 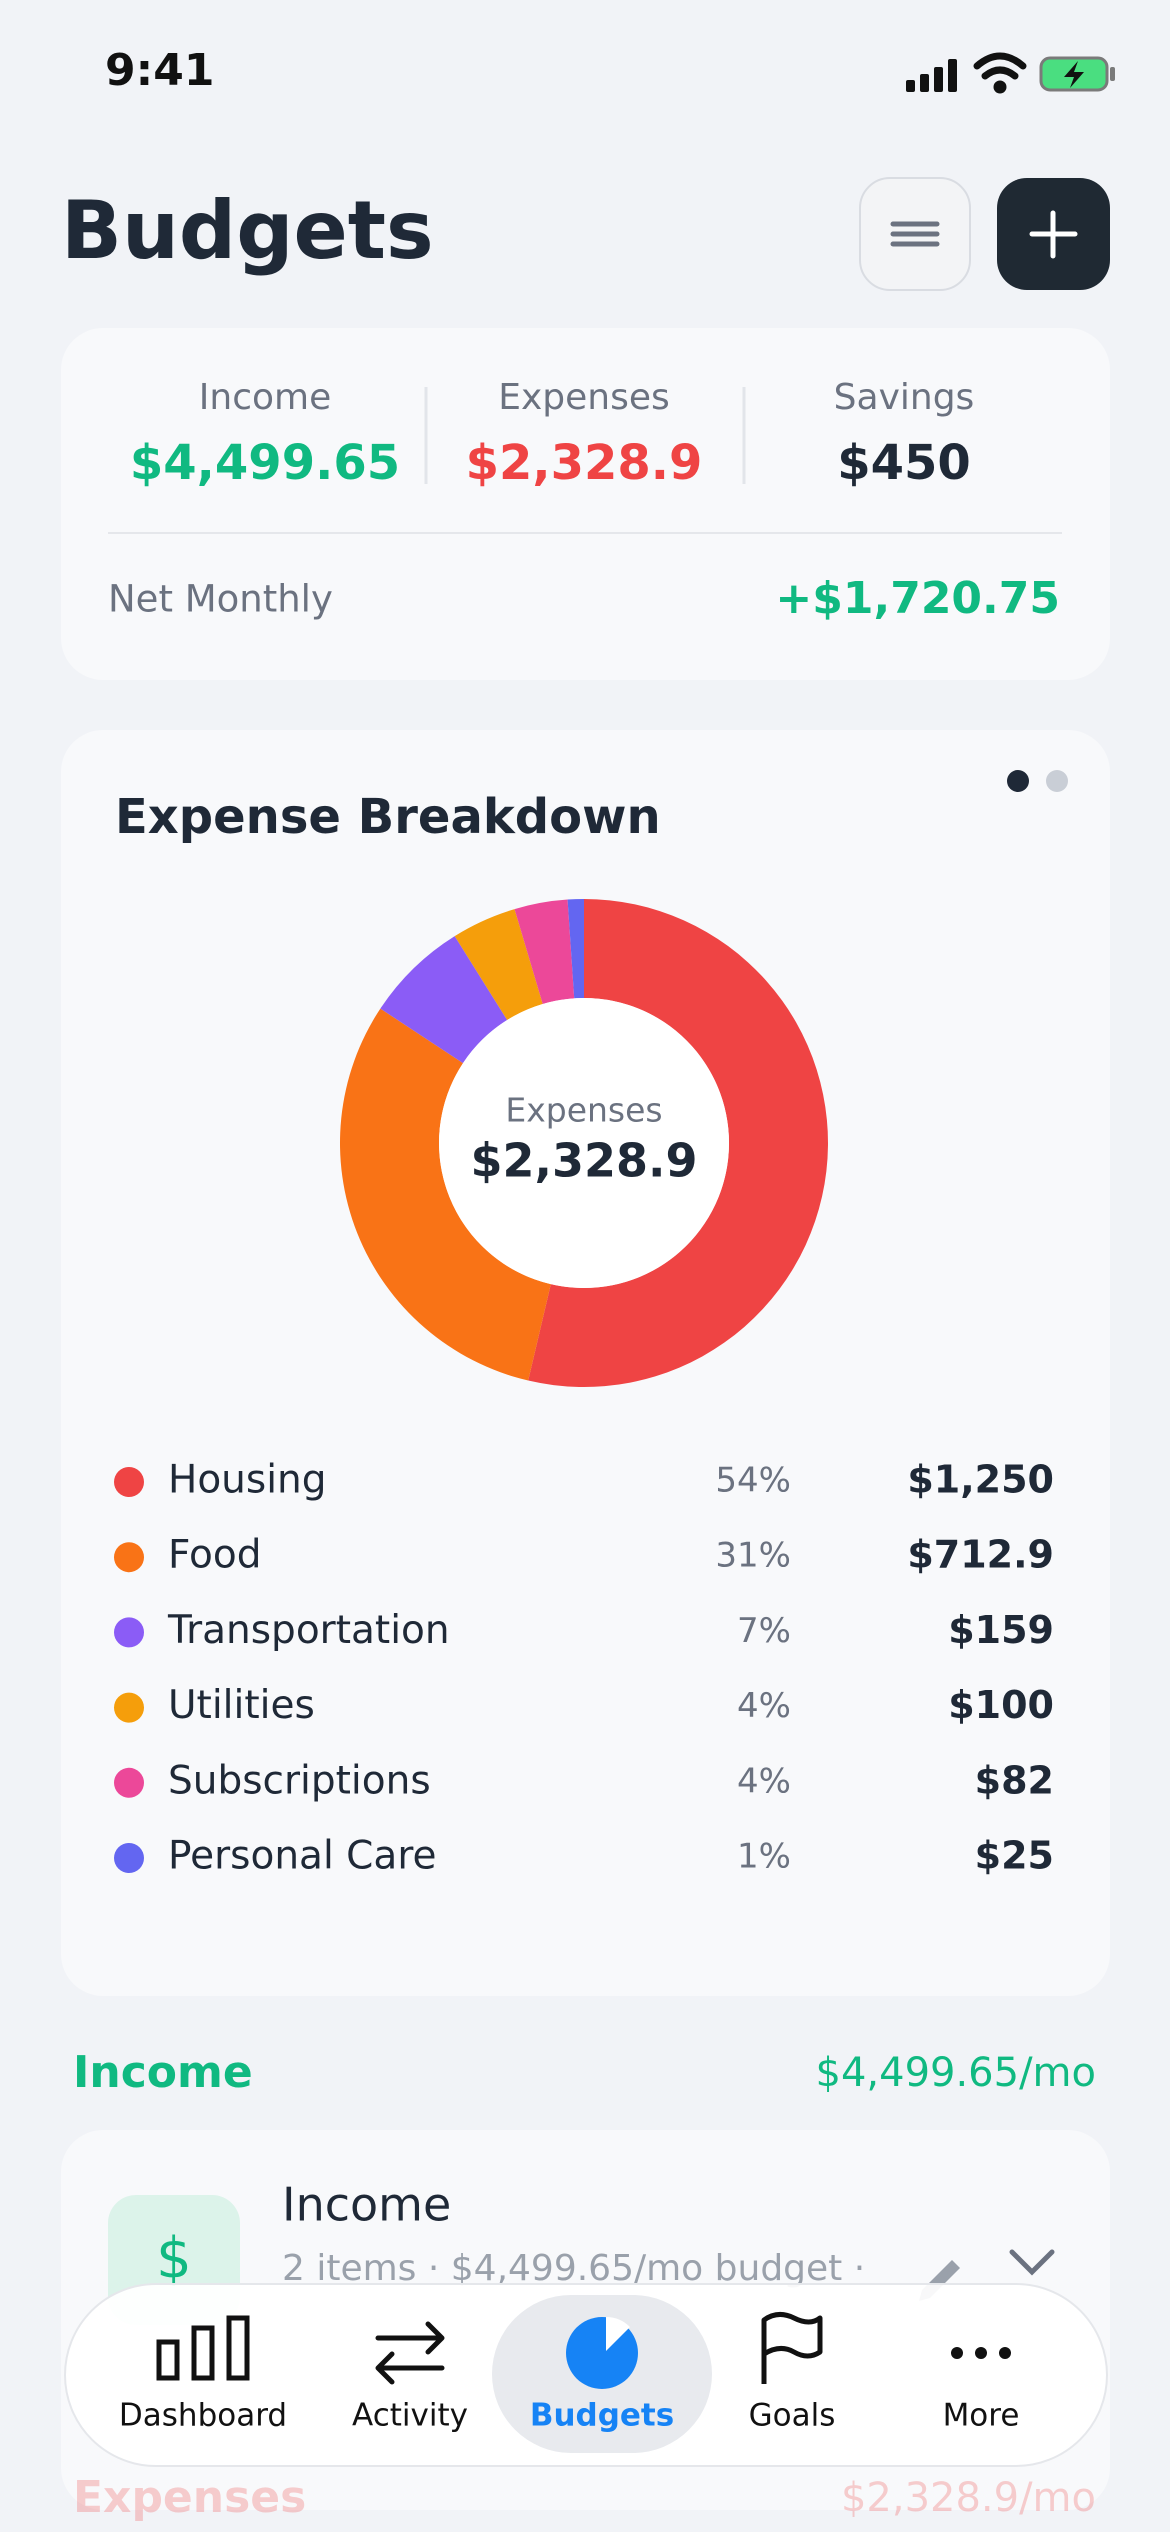 What do you see at coordinates (904, 397) in the screenshot?
I see `summary-label: Savings` at bounding box center [904, 397].